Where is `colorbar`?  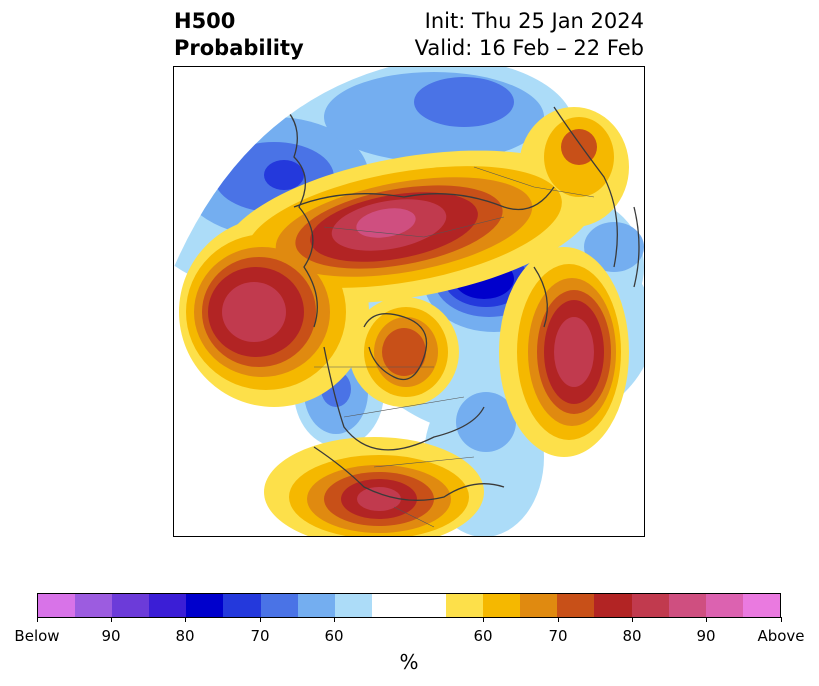 colorbar is located at coordinates (409, 605).